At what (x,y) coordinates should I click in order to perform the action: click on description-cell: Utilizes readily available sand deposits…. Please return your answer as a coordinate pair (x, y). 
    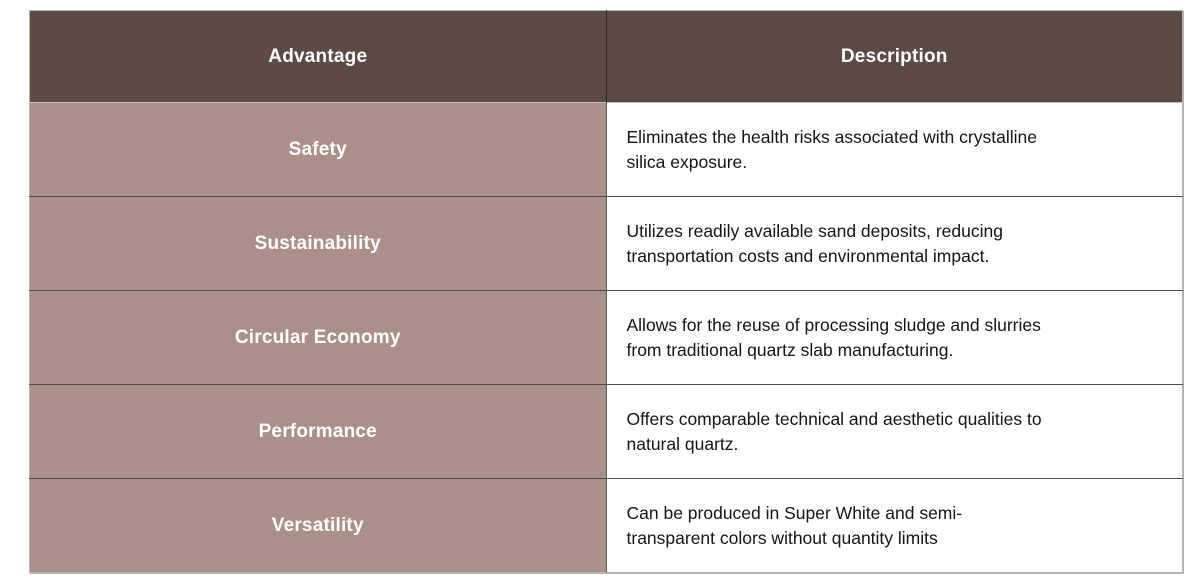
    Looking at the image, I should click on (894, 243).